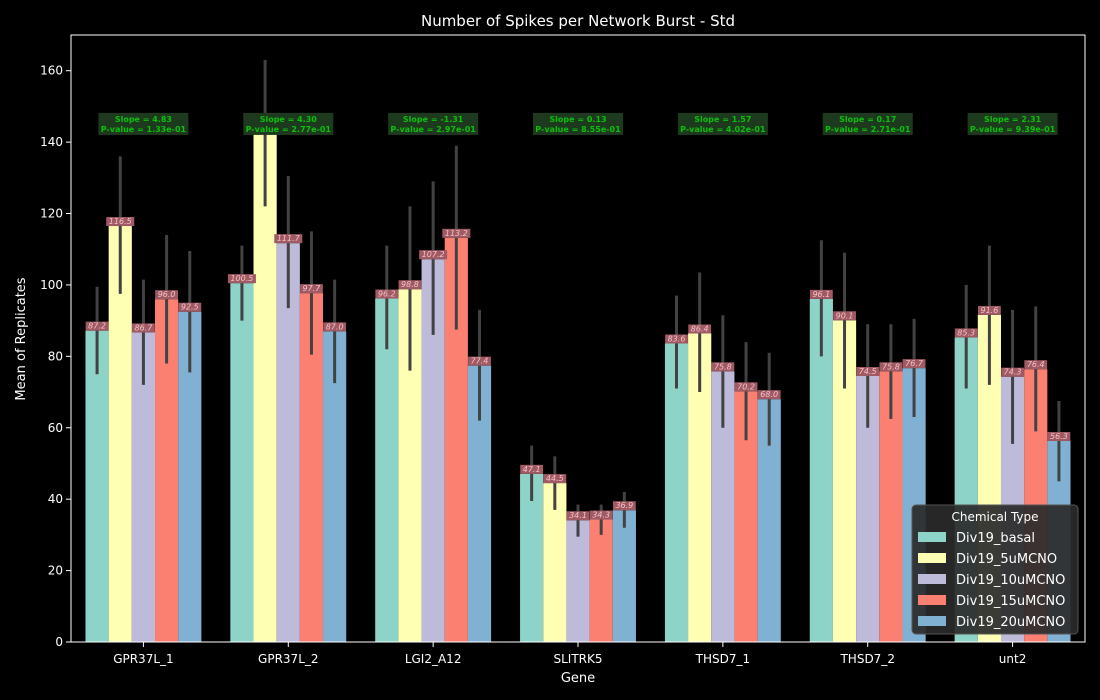  I want to click on x-tick-label: THSD7_2, so click(866, 659).